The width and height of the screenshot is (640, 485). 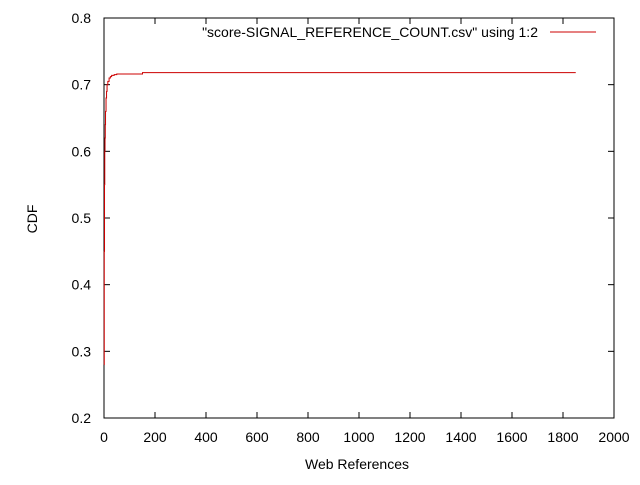 I want to click on x-tick-label: 600, so click(x=257, y=437).